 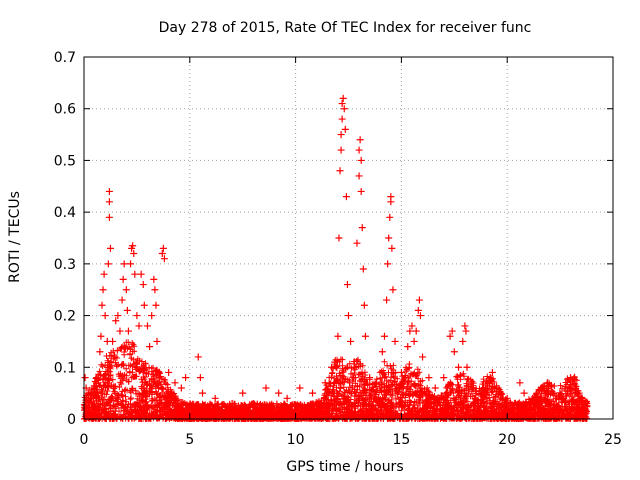 I want to click on x-tick-label: 0, so click(x=84, y=440).